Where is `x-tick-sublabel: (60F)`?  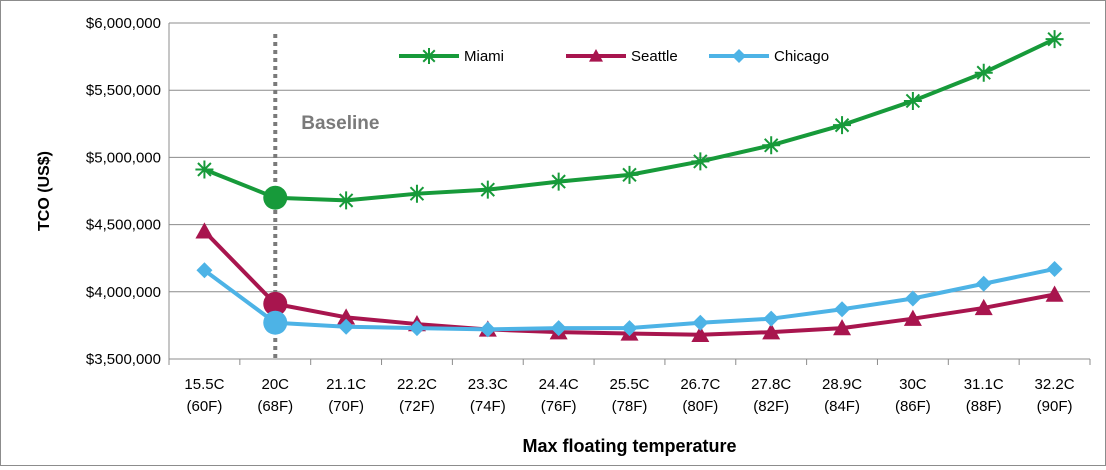 x-tick-sublabel: (60F) is located at coordinates (205, 406).